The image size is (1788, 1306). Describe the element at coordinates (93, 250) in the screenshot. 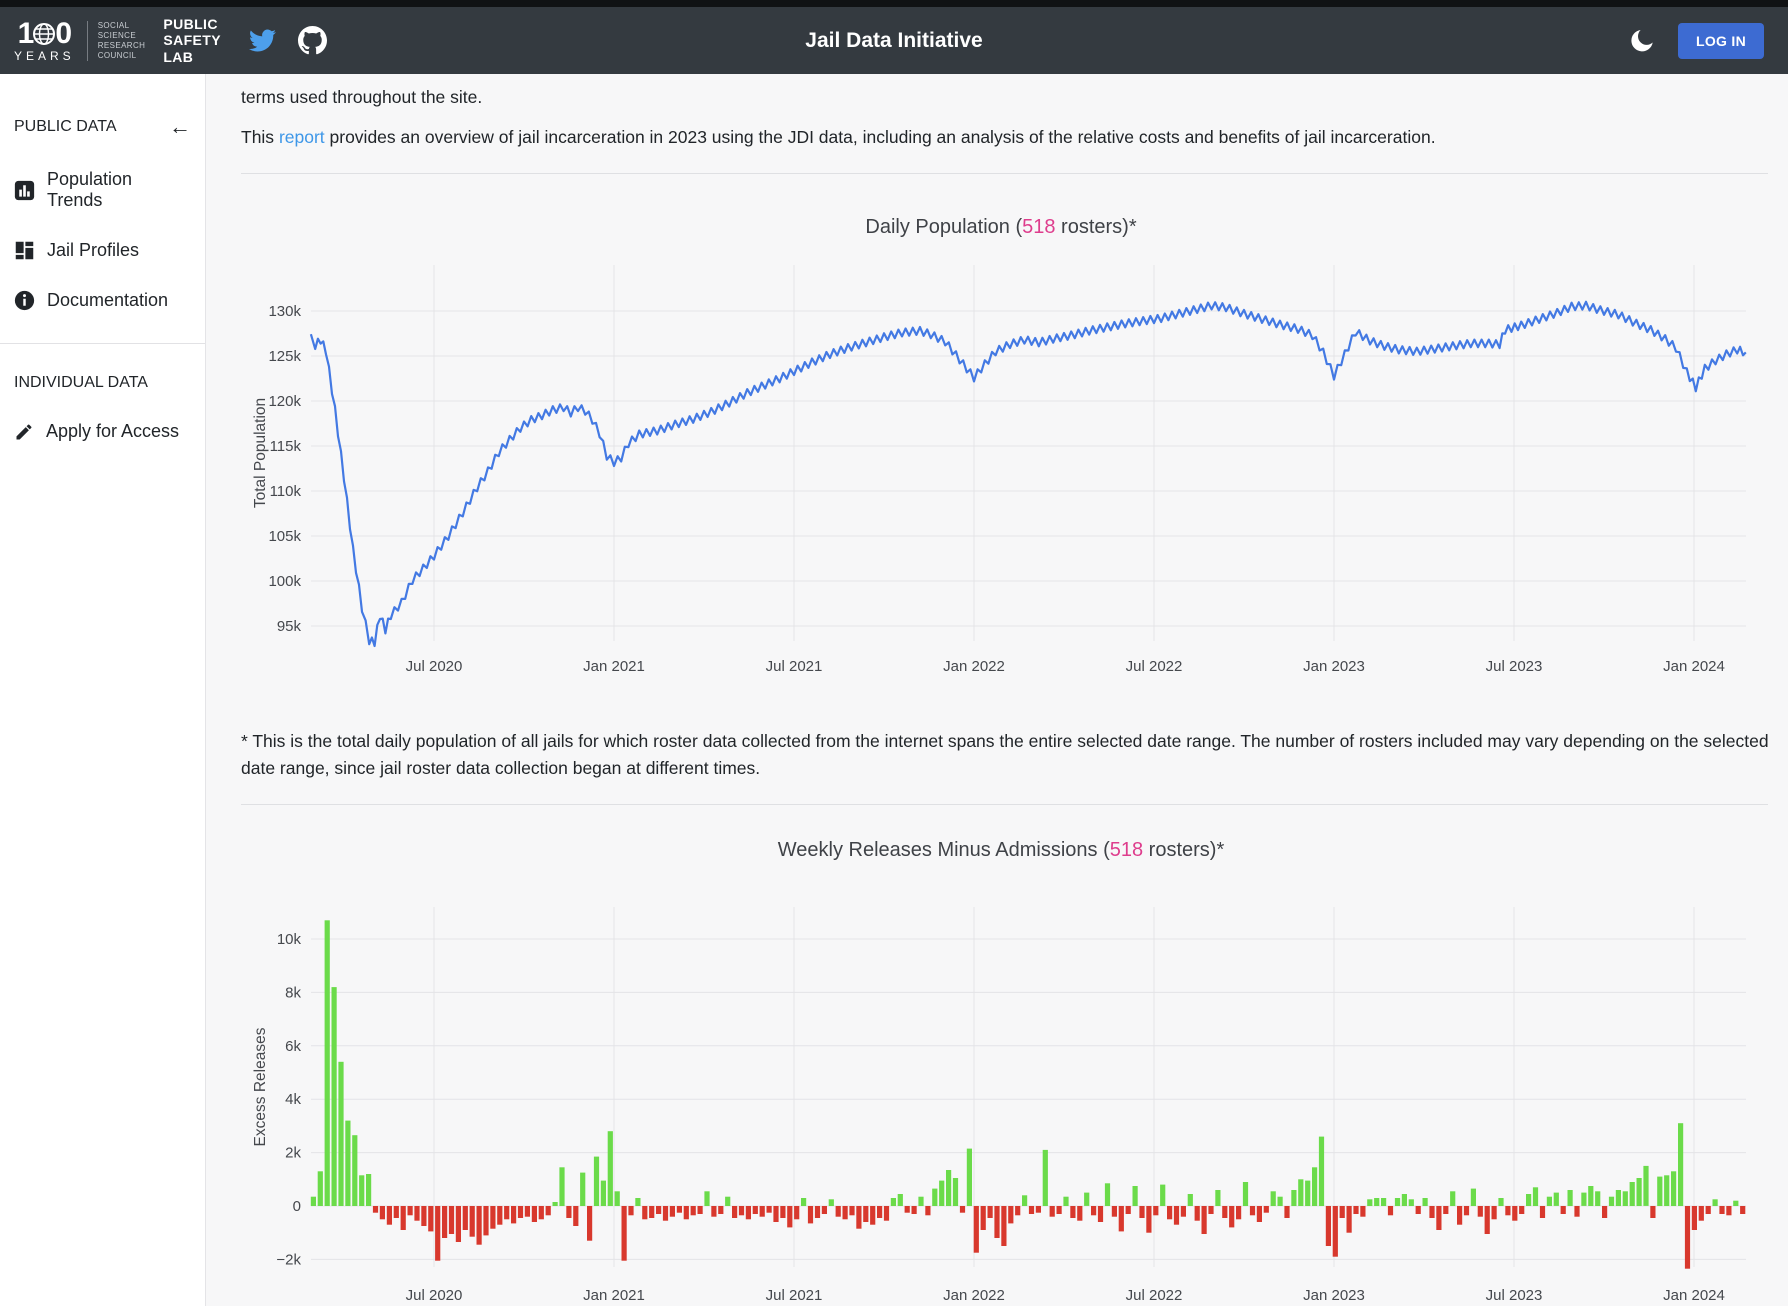

I see `sidebar-item-label: Jail Profiles` at that location.